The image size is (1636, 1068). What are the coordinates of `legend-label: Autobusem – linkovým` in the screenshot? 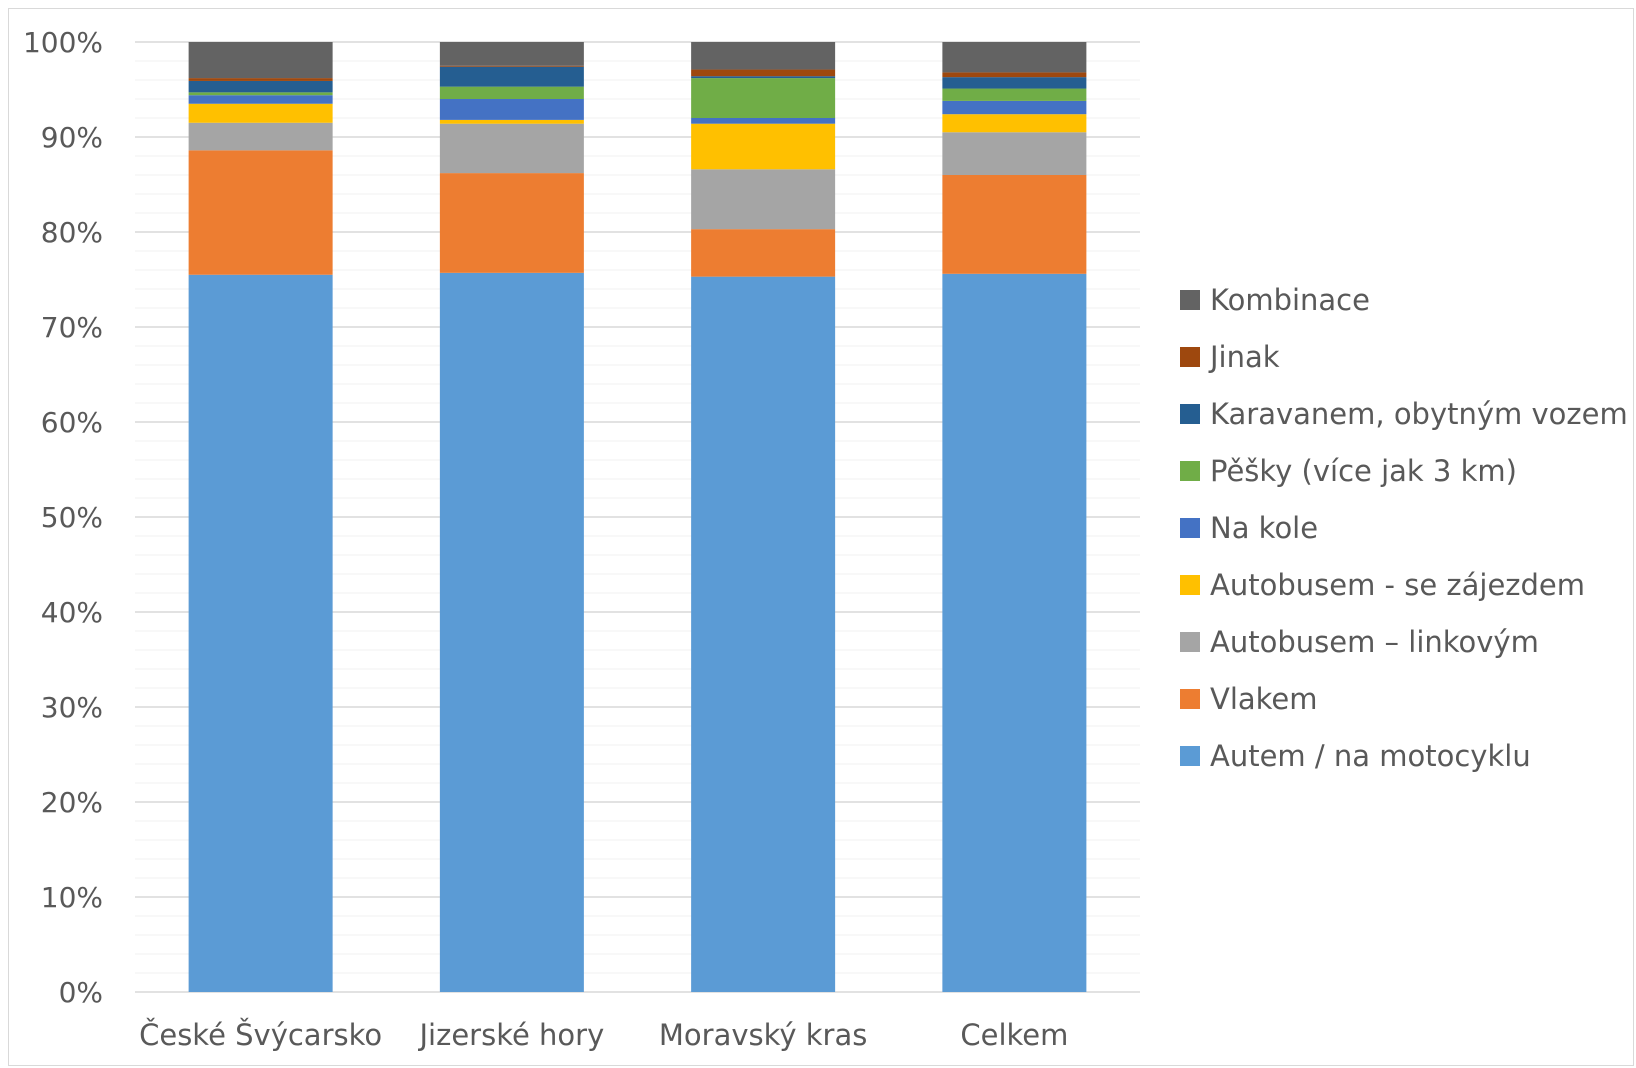 It's located at (1374, 642).